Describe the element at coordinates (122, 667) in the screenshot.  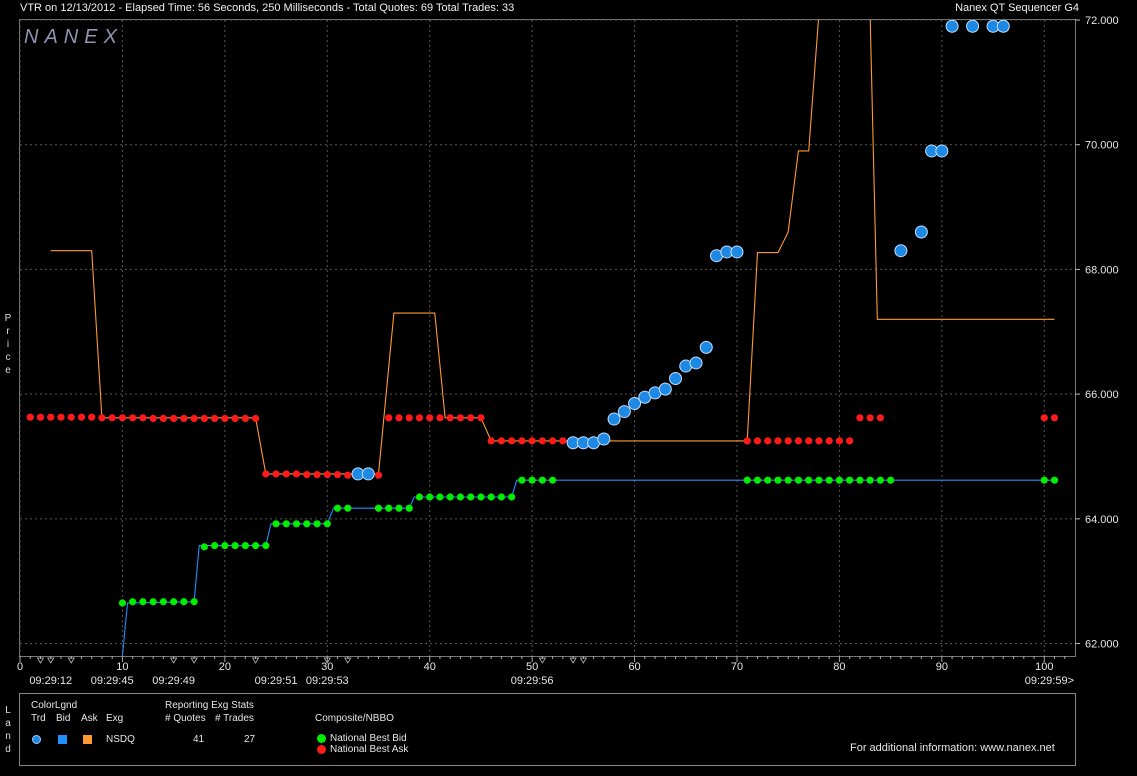
I see `x-tick-label: 10` at that location.